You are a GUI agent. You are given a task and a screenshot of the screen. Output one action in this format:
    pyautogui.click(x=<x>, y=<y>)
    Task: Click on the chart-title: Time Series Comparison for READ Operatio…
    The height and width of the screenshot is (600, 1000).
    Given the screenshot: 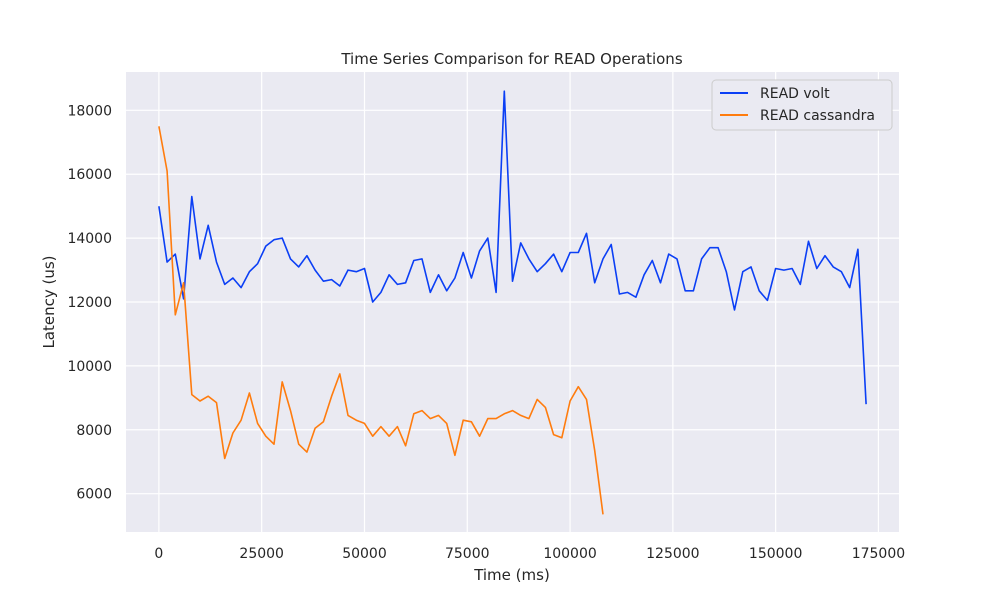 What is the action you would take?
    pyautogui.click(x=511, y=59)
    